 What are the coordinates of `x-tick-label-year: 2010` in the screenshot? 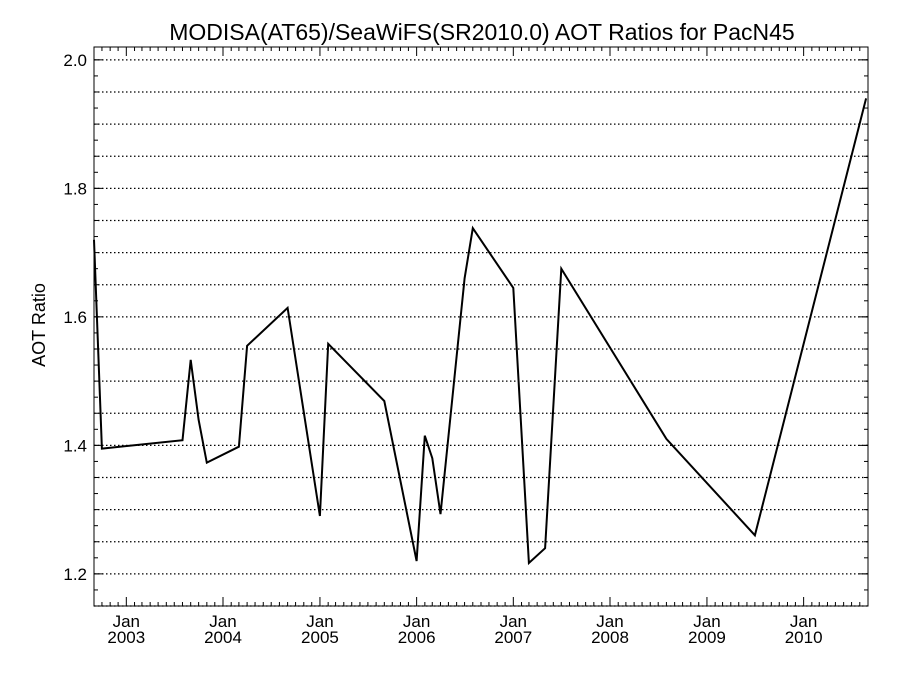 It's located at (804, 637).